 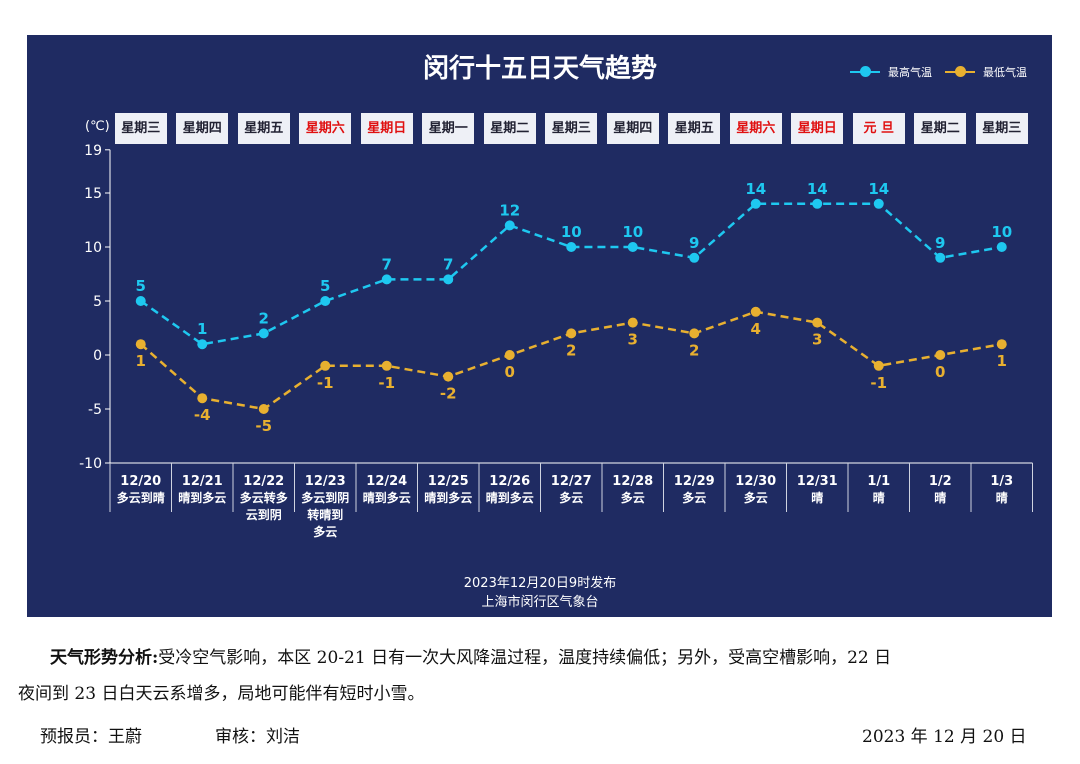 What do you see at coordinates (264, 497) in the screenshot?
I see `x-condition-line: 多云转多` at bounding box center [264, 497].